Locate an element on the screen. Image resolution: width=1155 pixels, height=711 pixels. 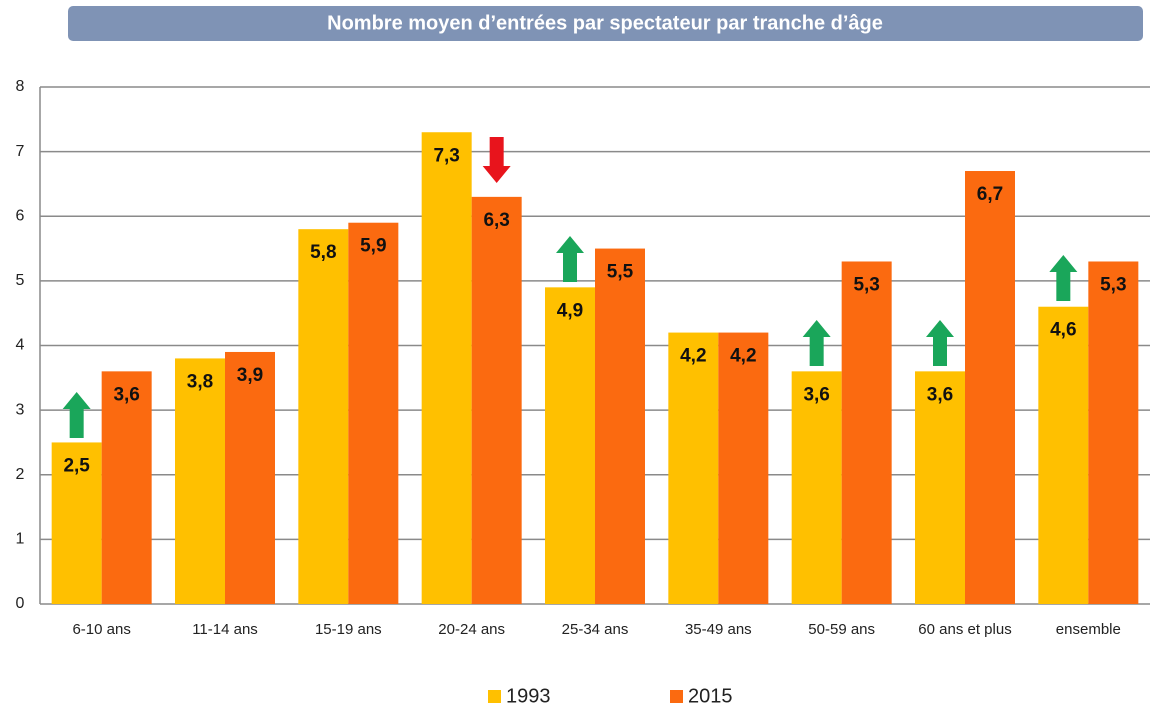
value-label: 5,5 is located at coordinates (620, 272).